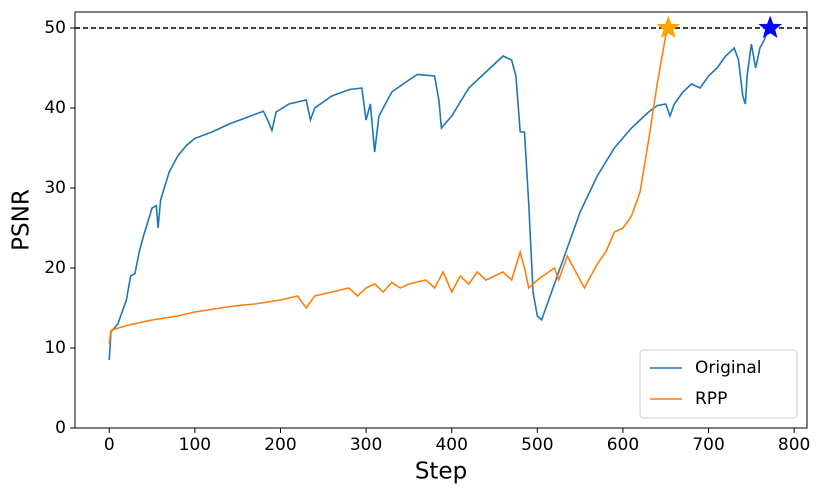 This screenshot has width=830, height=498. I want to click on x-tick-label: 600, so click(623, 445).